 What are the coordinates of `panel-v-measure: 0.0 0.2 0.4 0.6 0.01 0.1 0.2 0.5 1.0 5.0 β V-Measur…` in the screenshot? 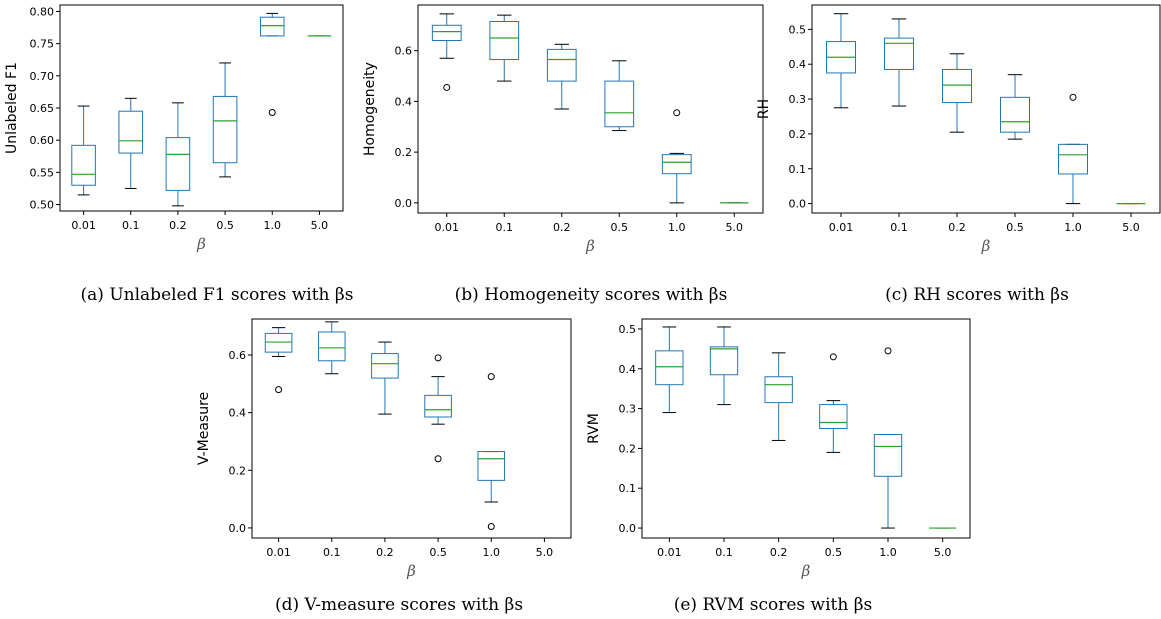 It's located at (384, 449).